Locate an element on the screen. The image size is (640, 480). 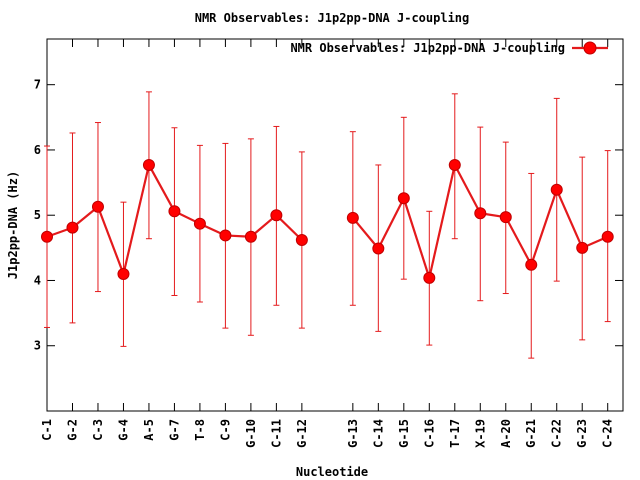
x-tick-label: C-16 is located at coordinates (429, 433).